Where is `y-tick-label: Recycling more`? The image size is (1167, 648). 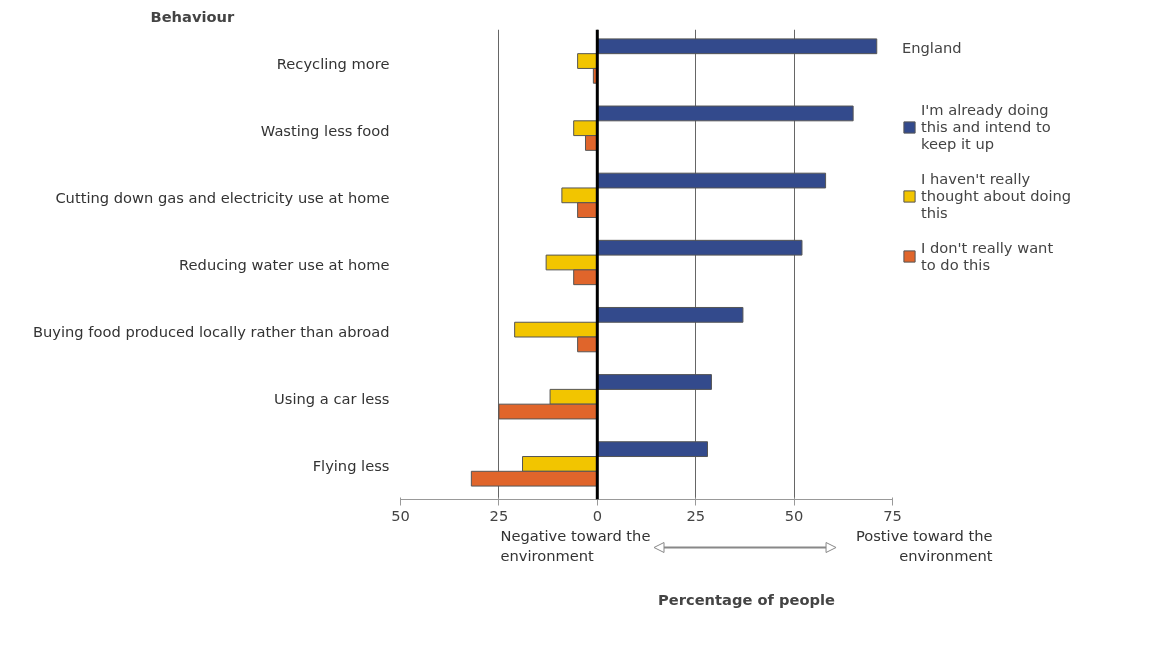
y-tick-label: Recycling more is located at coordinates (333, 63).